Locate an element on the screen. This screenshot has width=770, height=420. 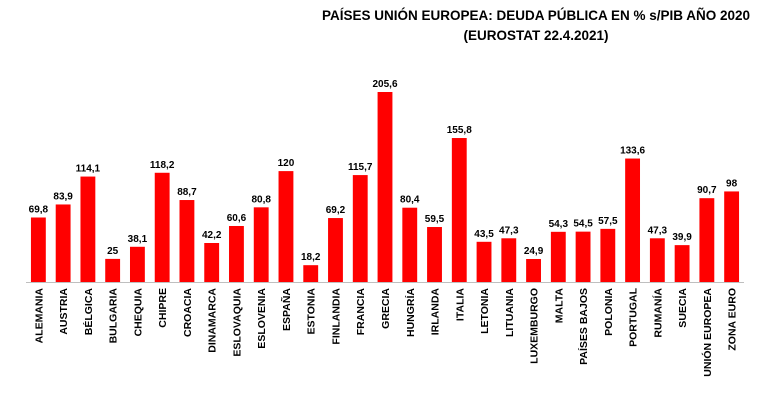
x-tick-label-27: UNIÓN EUROPEA is located at coordinates (707, 332).